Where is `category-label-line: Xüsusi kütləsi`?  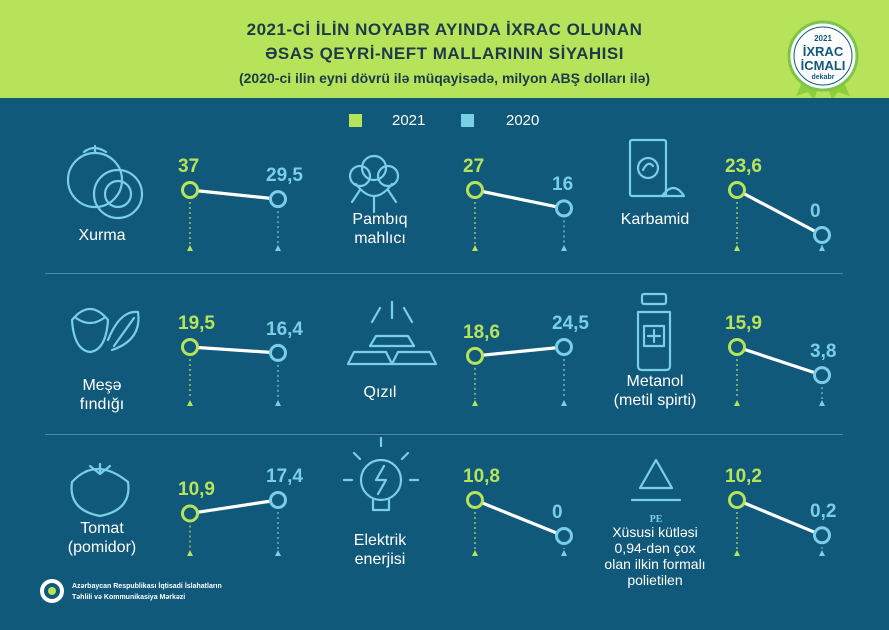 category-label-line: Xüsusi kütləsi is located at coordinates (655, 532).